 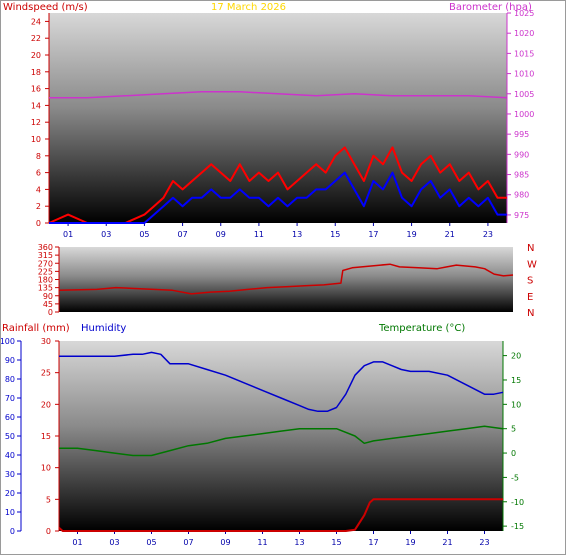 What do you see at coordinates (10, 493) in the screenshot?
I see `humidity-tick-label: 20` at bounding box center [10, 493].